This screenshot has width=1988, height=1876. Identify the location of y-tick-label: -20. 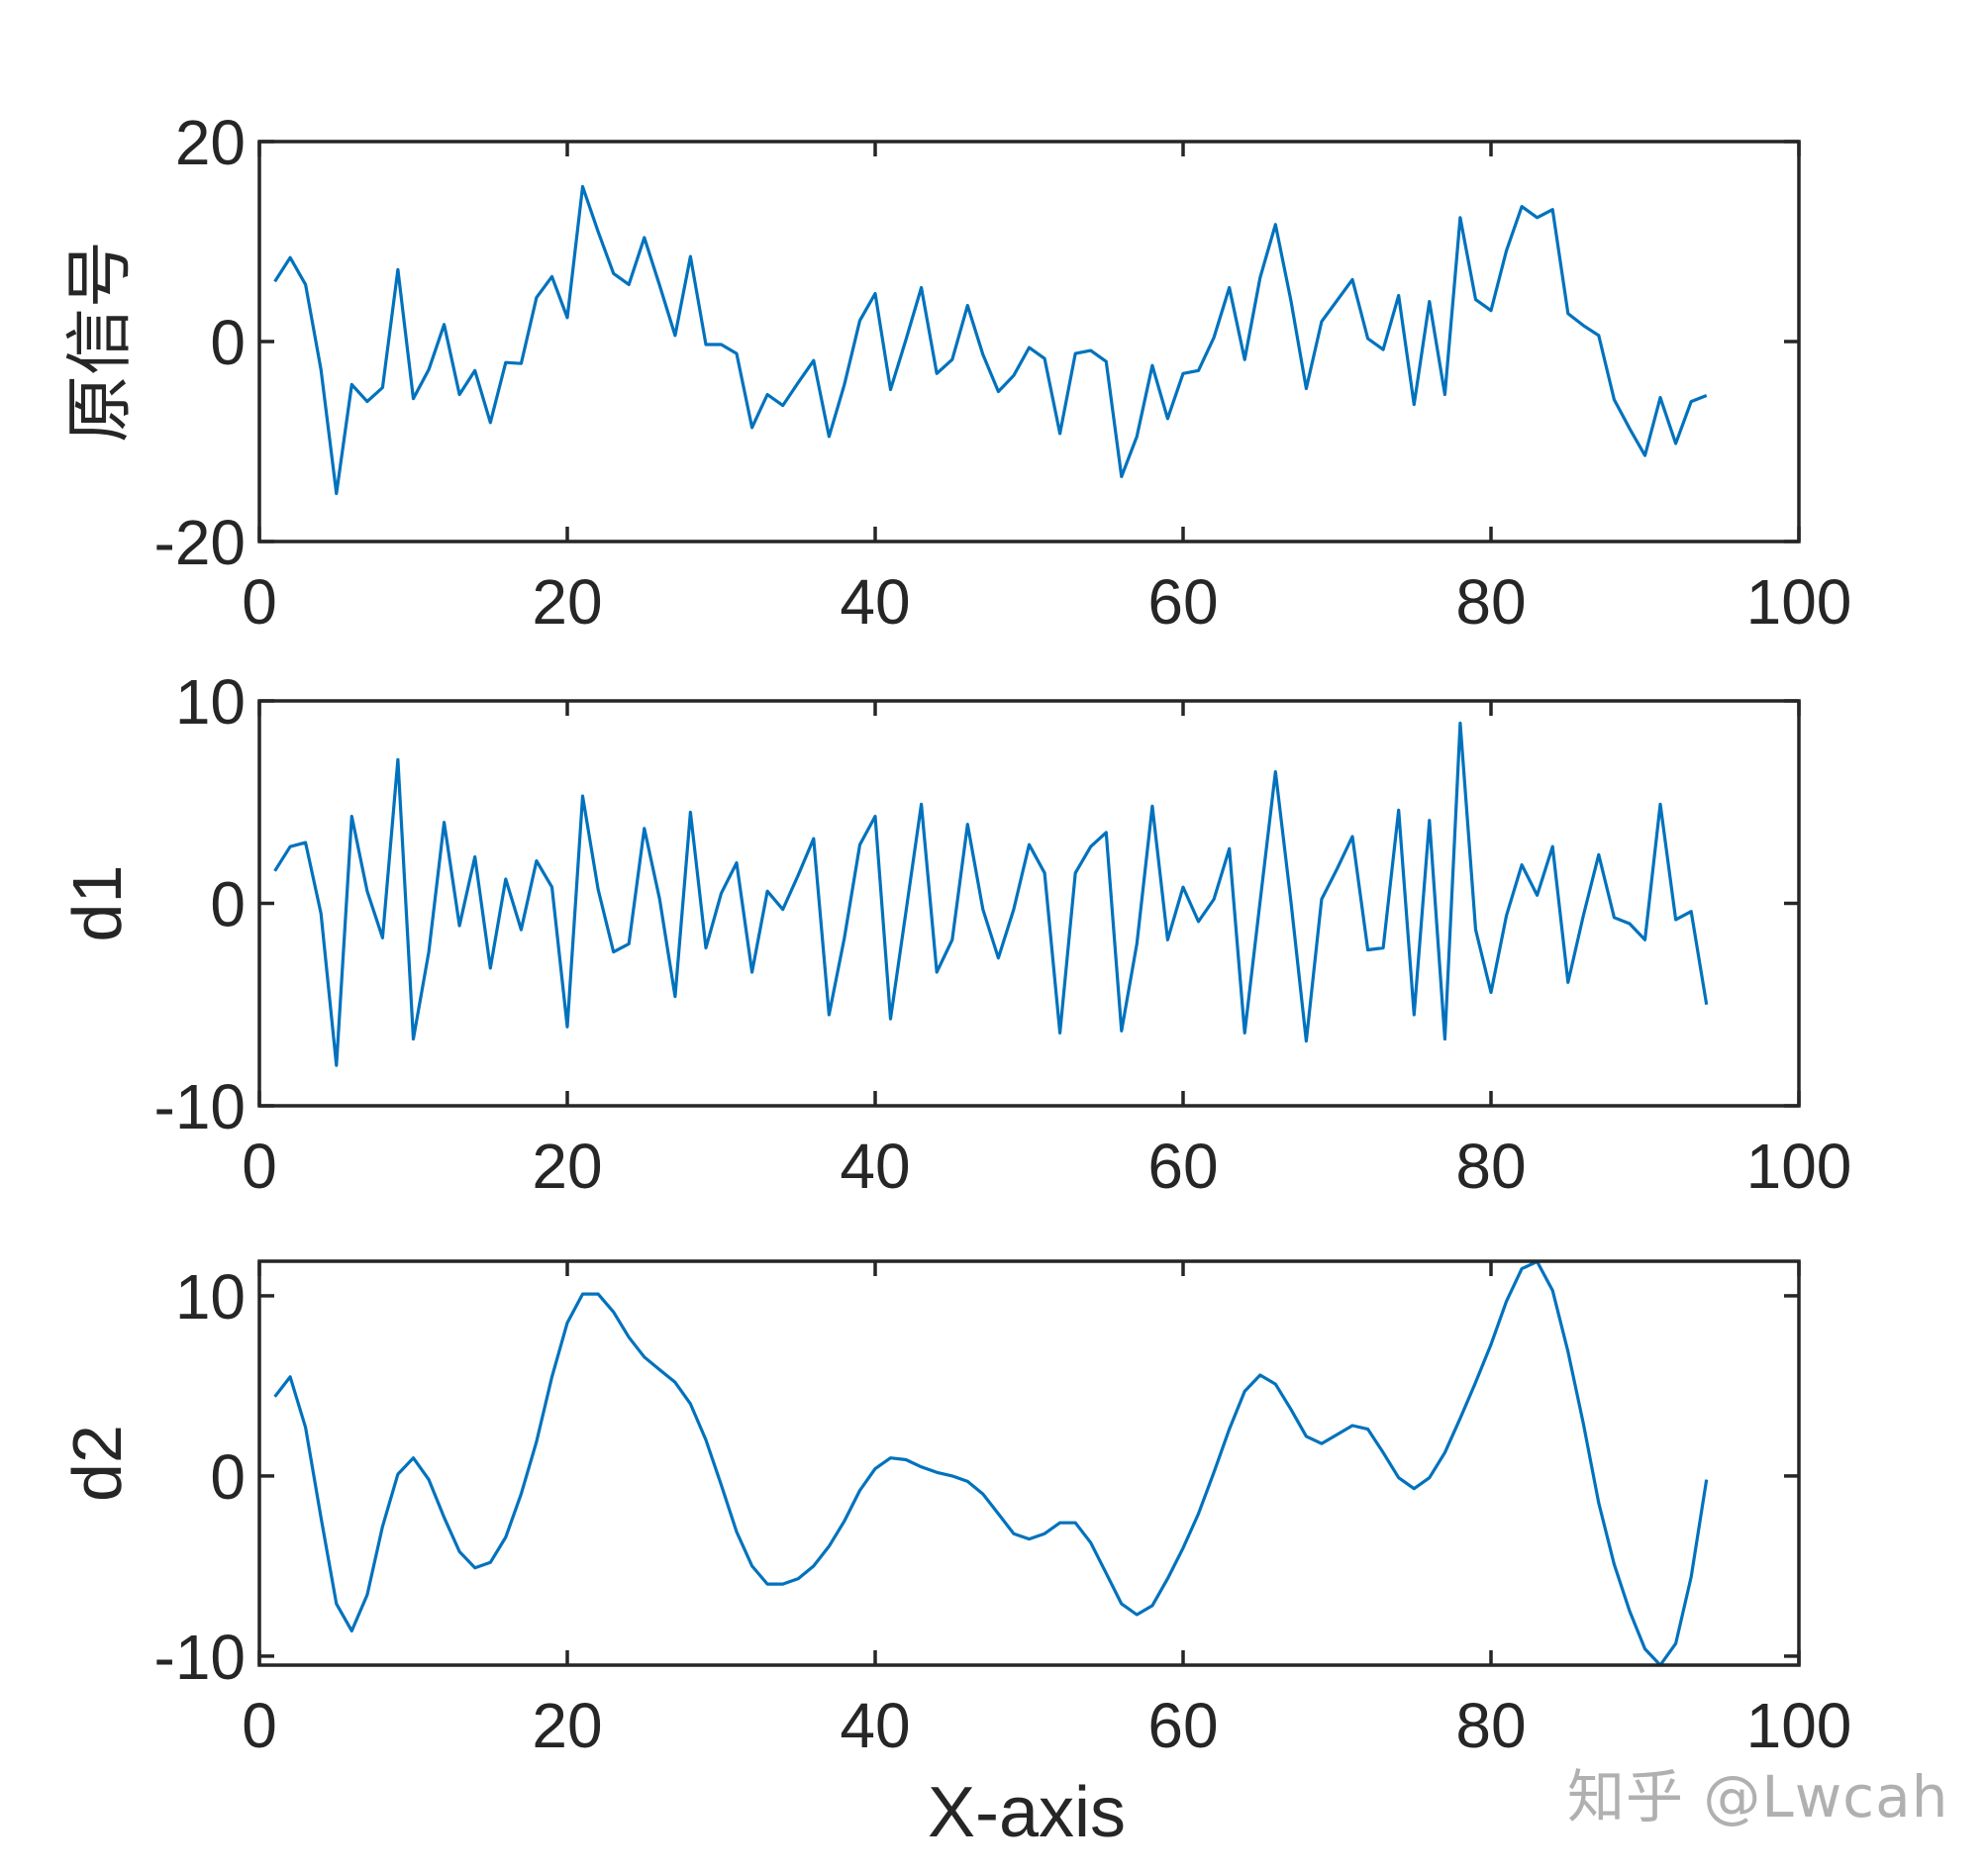
(200, 542).